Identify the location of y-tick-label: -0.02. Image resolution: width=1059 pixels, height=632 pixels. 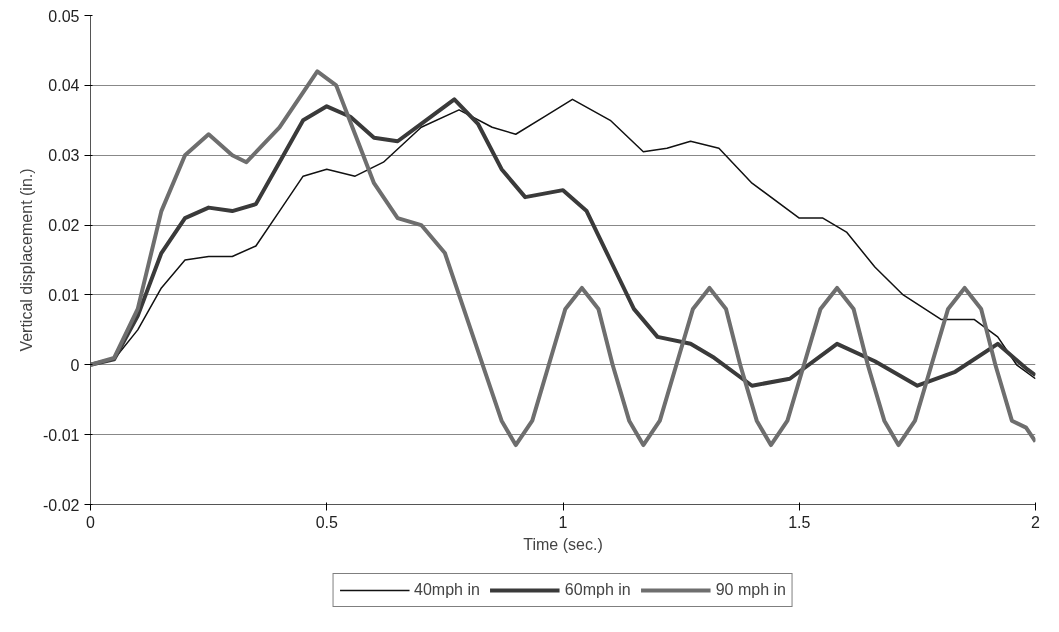
(61, 505).